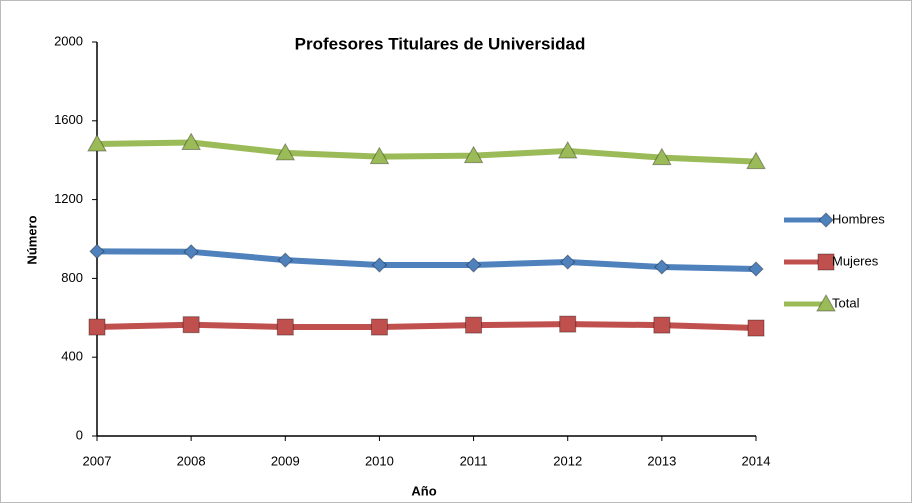 Image resolution: width=912 pixels, height=503 pixels. I want to click on y-tick-label: 1600, so click(68, 119).